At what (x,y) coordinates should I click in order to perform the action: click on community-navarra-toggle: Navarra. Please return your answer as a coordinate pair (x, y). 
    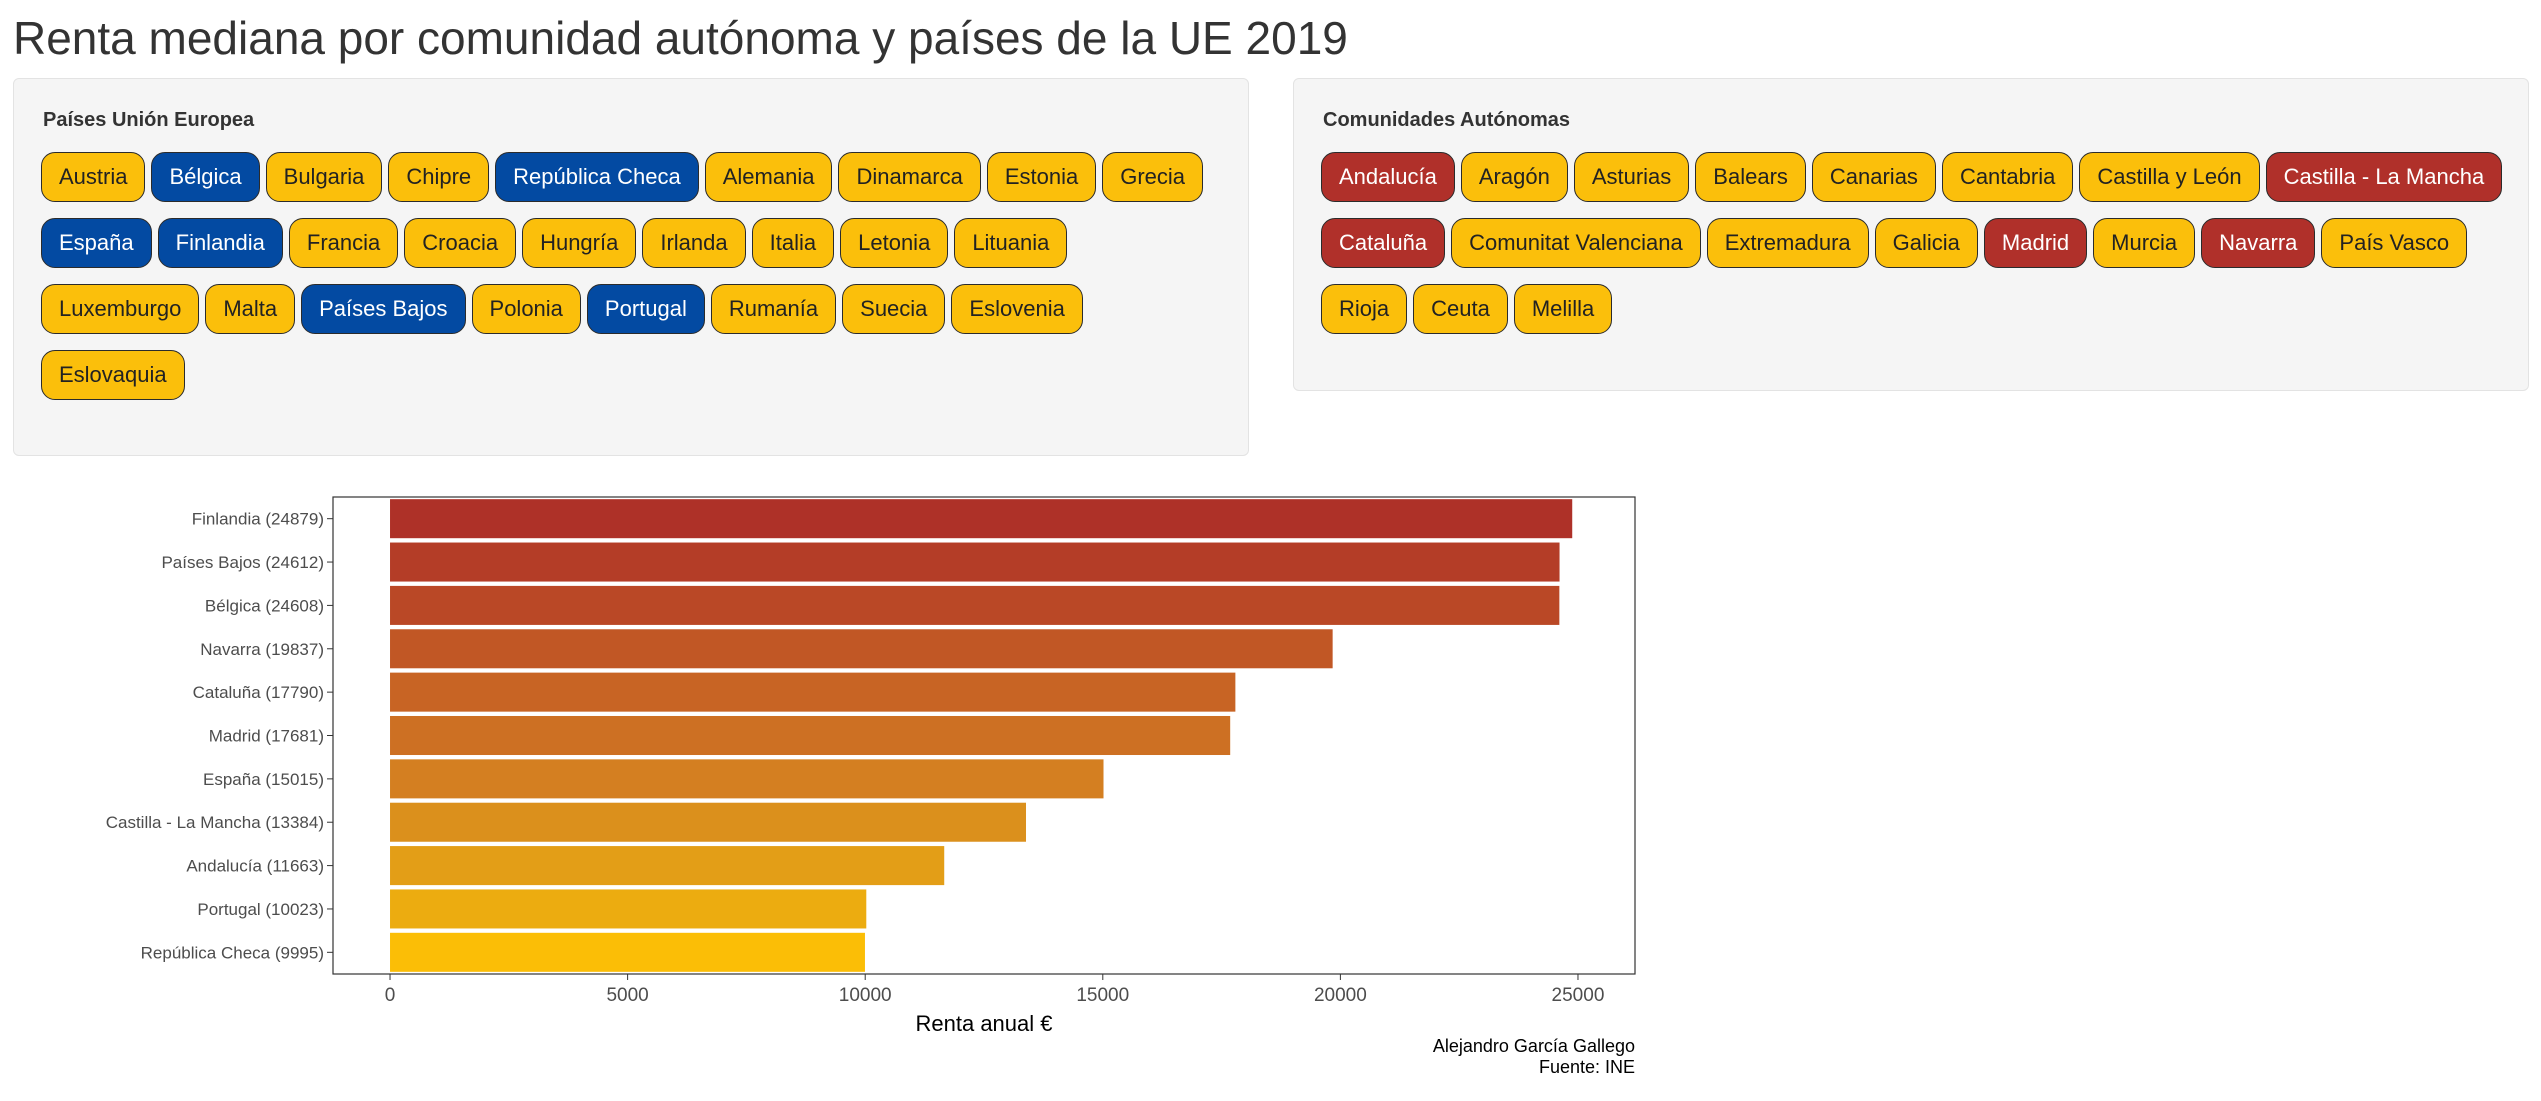
    Looking at the image, I should click on (2258, 243).